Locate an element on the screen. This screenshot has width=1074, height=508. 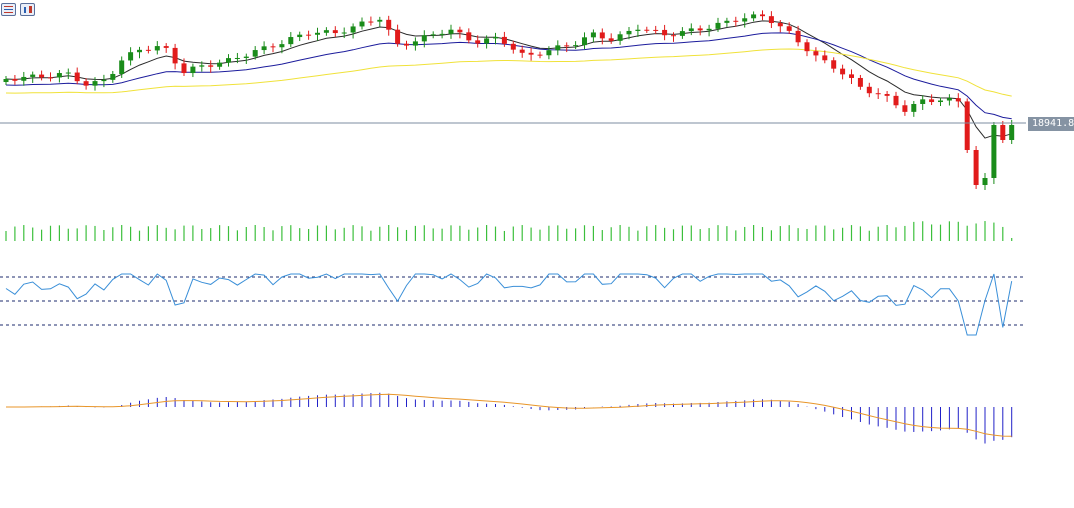
macd-panel is located at coordinates (509, 418).